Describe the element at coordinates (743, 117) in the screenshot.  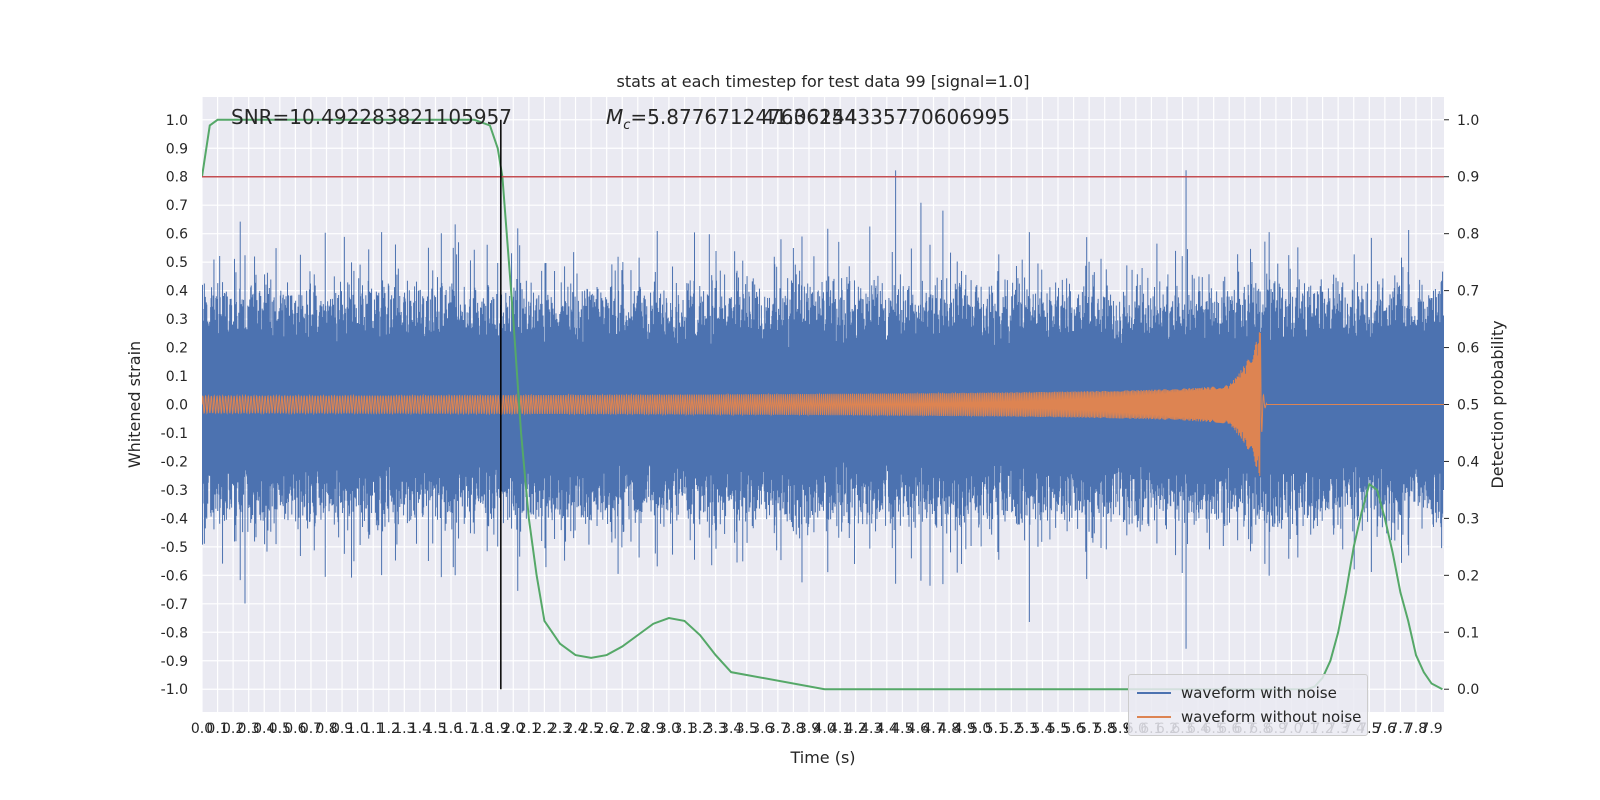
I see `mc-value: =5.877671247636254` at that location.